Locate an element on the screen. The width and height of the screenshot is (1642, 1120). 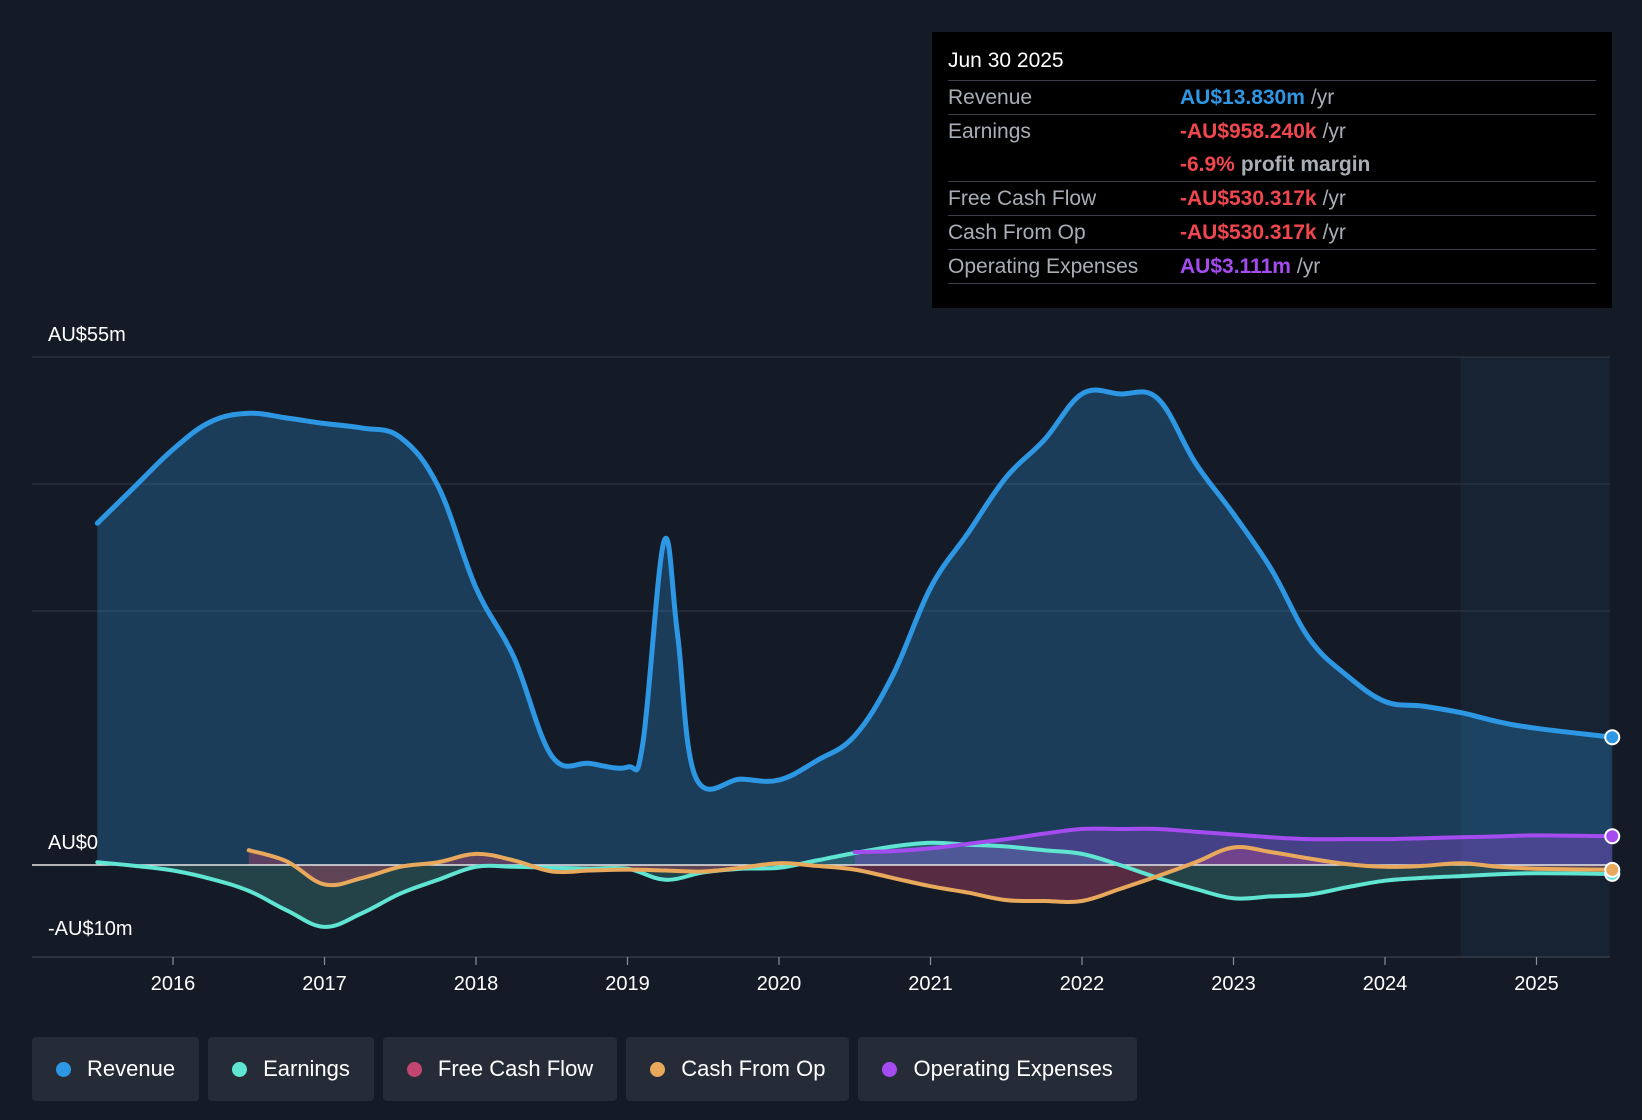
cash-from-op-dot-icon is located at coordinates (658, 1069).